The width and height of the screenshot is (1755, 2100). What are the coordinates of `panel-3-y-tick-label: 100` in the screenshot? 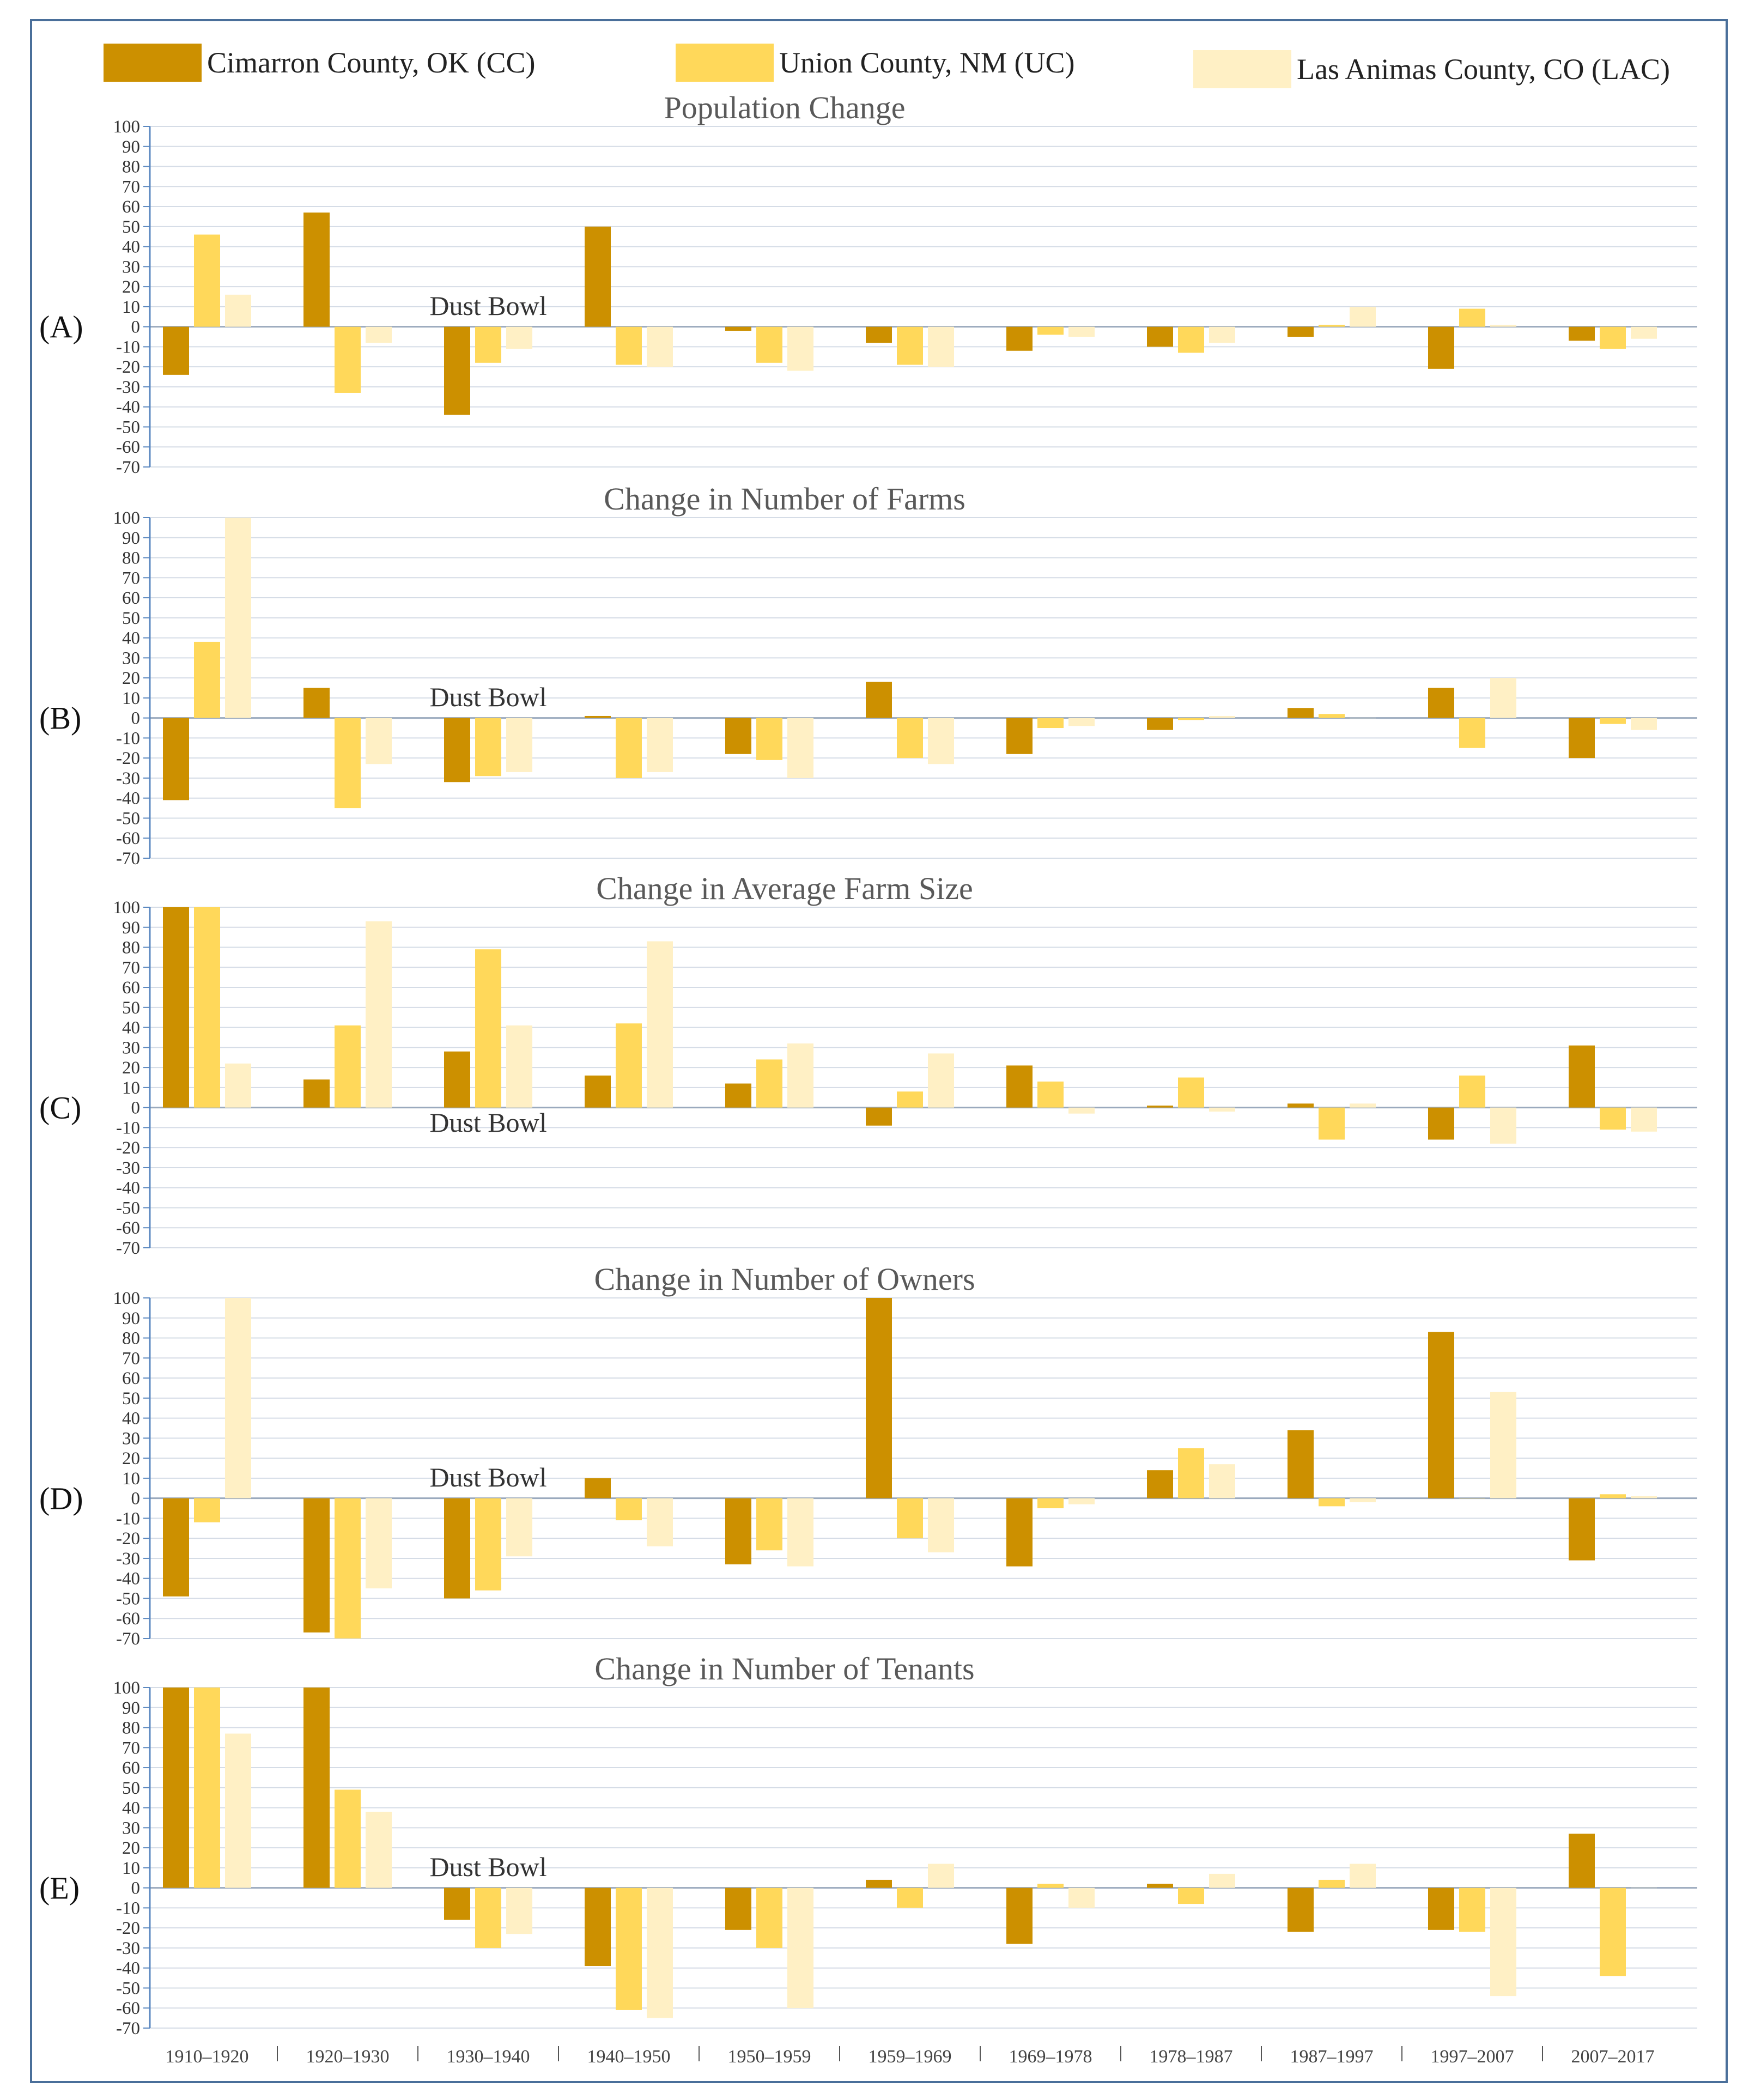 It's located at (127, 1298).